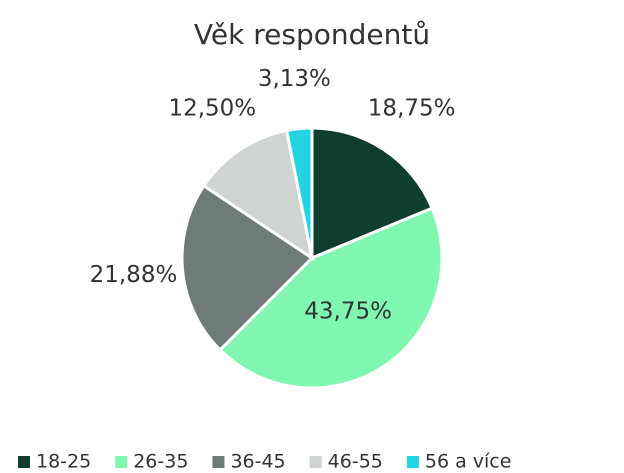 This screenshot has width=624, height=473. Describe the element at coordinates (212, 108) in the screenshot. I see `data-label: 12,50%` at that location.